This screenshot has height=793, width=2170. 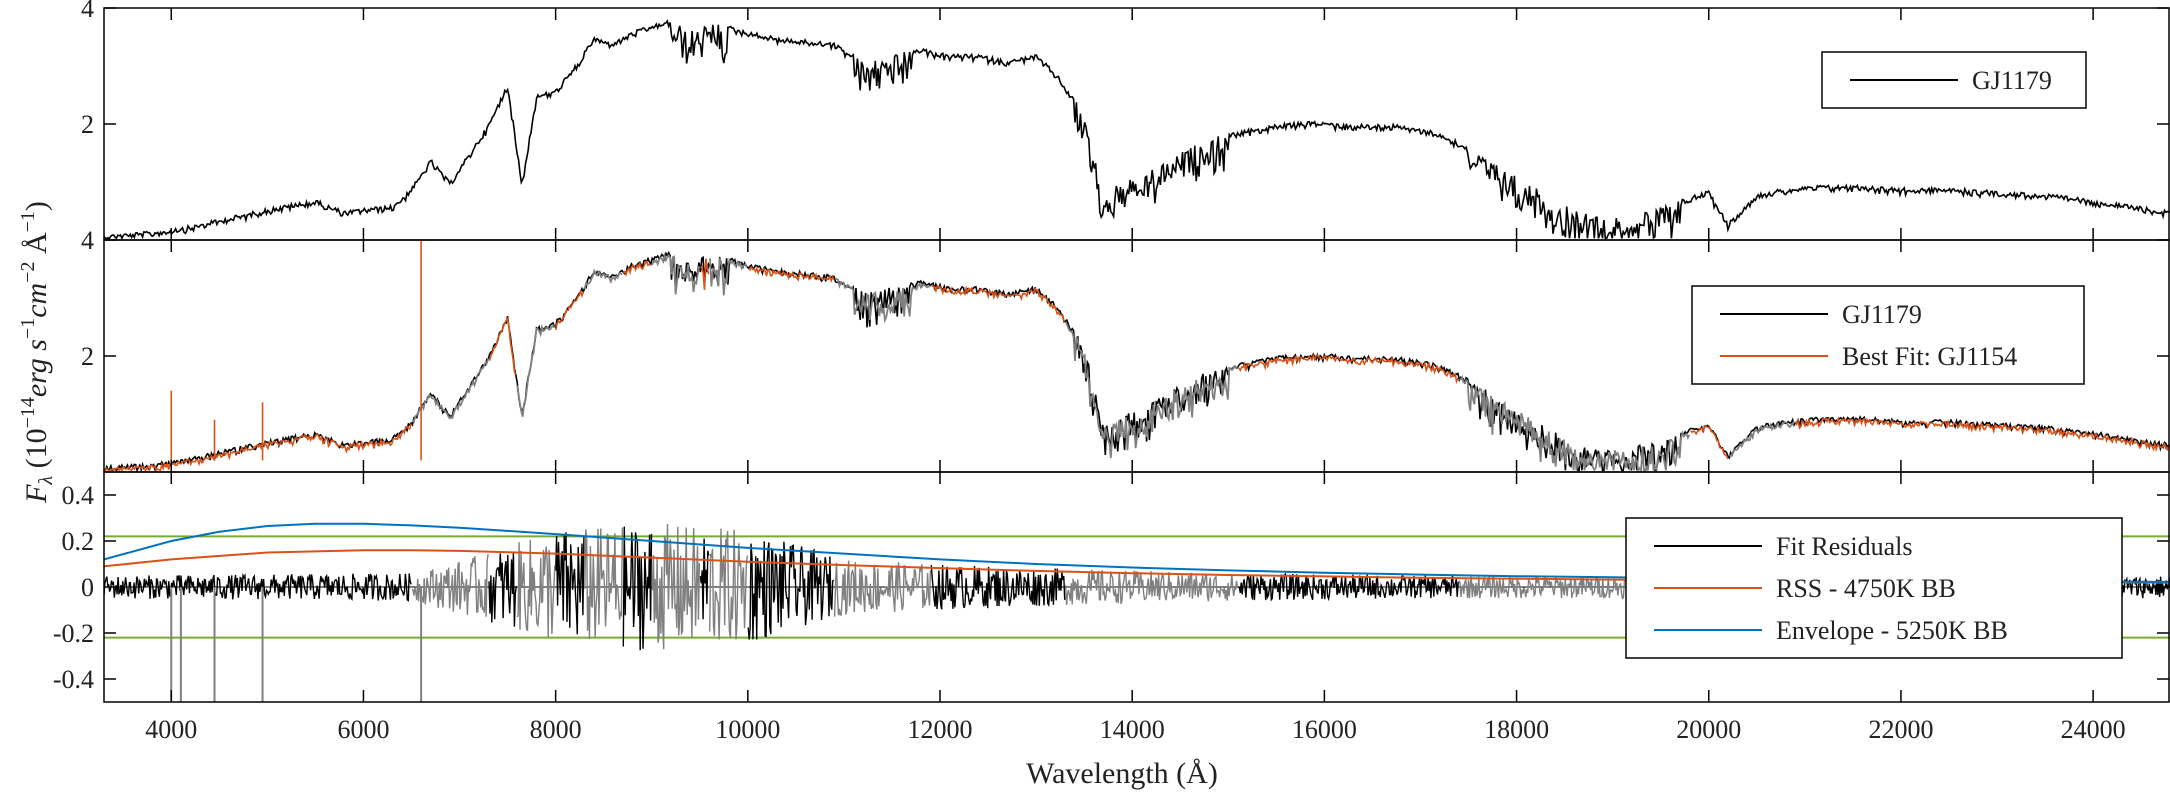 What do you see at coordinates (73, 633) in the screenshot?
I see `y-tick-label: -0.2` at bounding box center [73, 633].